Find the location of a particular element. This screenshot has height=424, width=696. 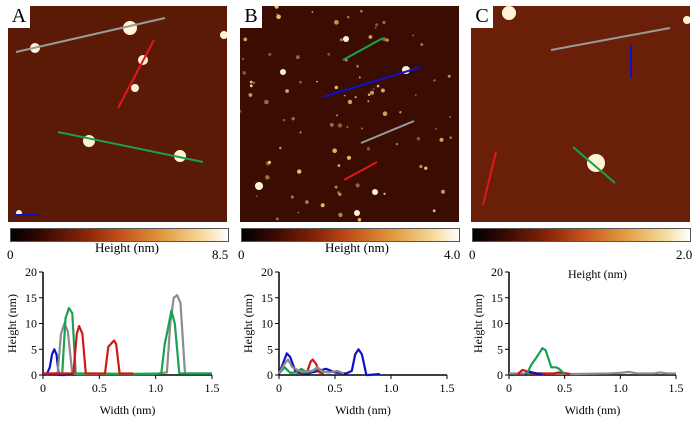

chart-b: 0 5 10 15 20 0 0.5 1.0 1.5 Width (nm) Height (nm) is located at coordinates (348, 341).